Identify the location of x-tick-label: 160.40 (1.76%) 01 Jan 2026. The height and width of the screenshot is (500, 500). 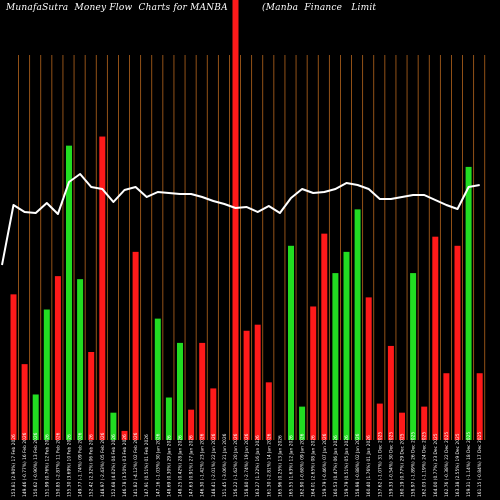
(369, 466).